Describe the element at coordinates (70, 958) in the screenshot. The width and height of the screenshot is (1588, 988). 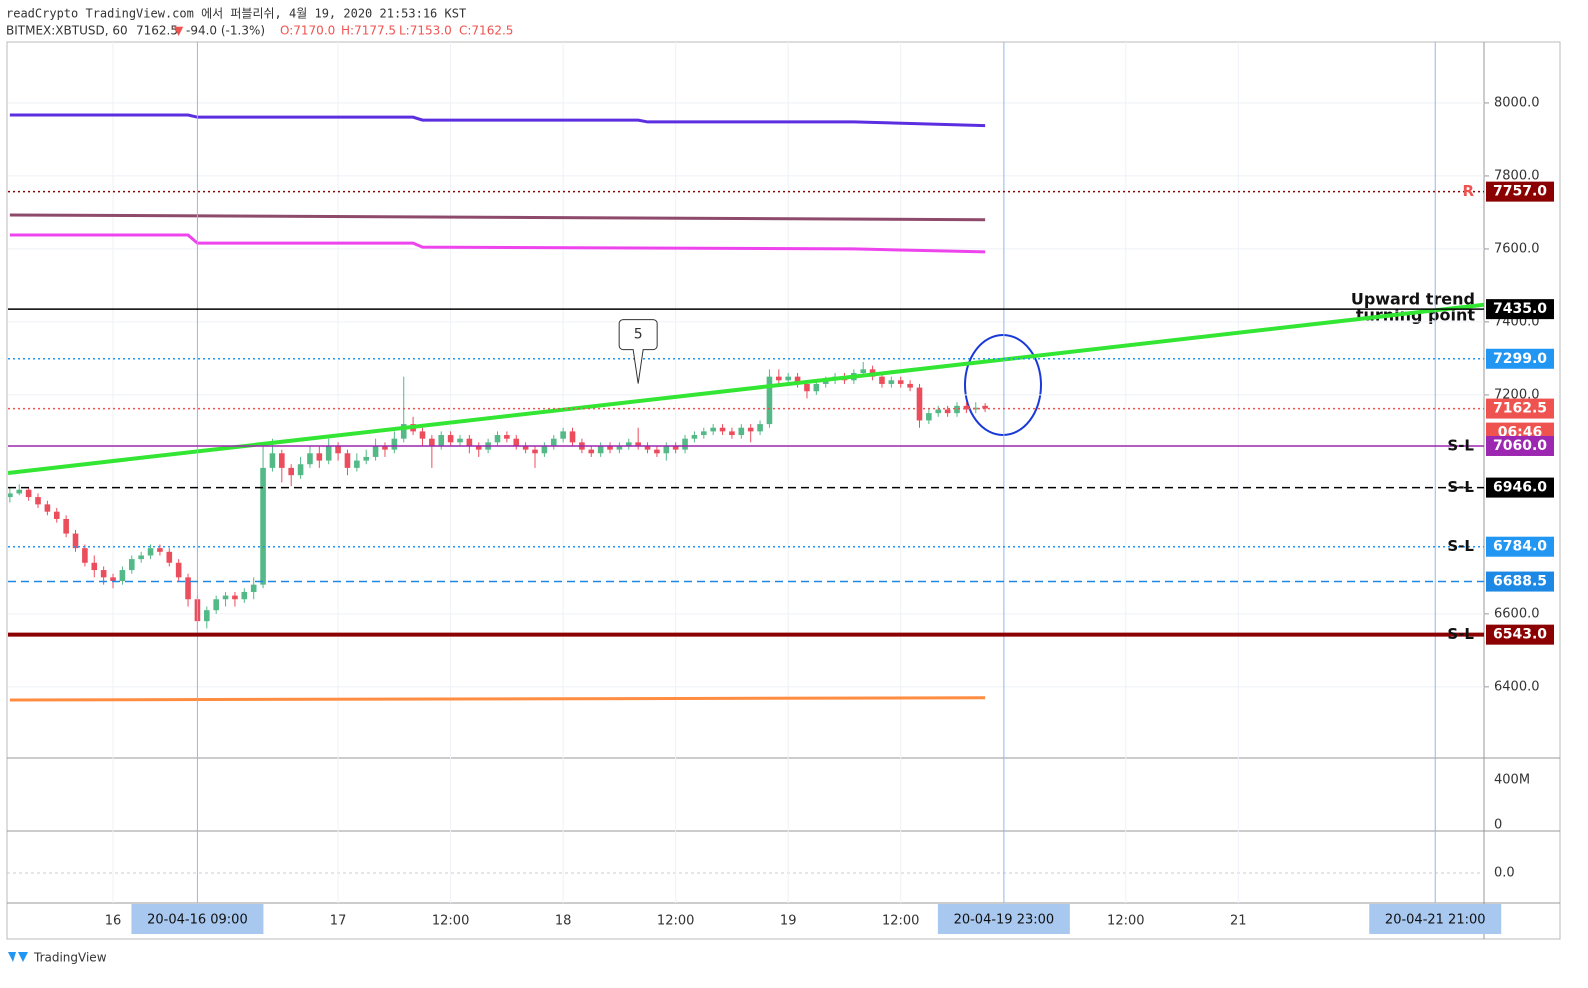
I see `footer: TradingView` at that location.